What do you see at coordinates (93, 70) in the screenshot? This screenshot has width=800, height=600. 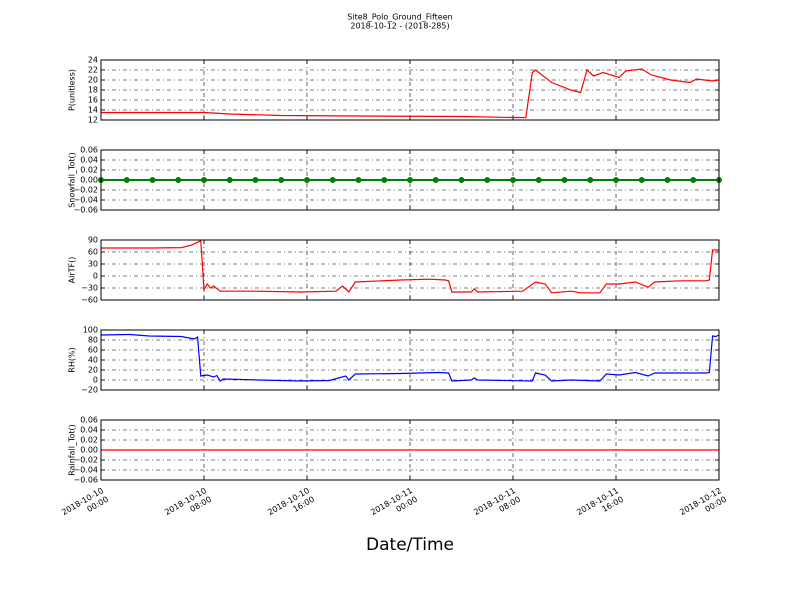 I see `y-tick-label: 22` at bounding box center [93, 70].